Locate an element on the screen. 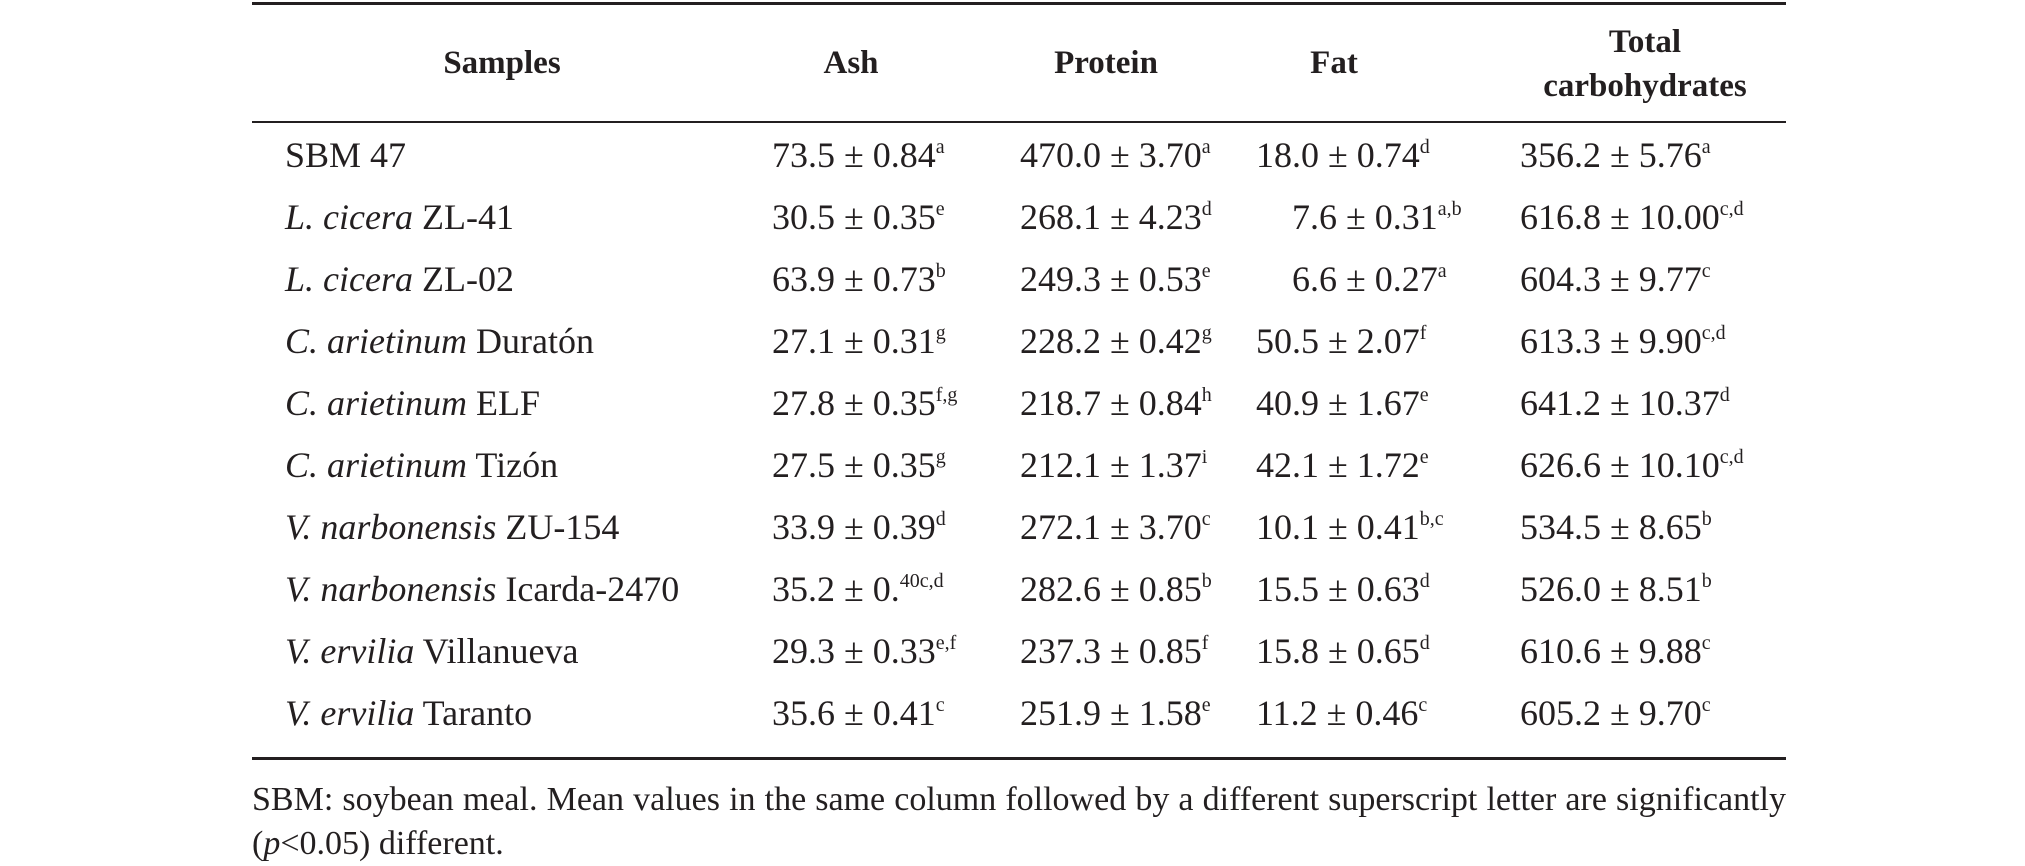  carbohydrates-cell-superscript: d is located at coordinates (1724, 395).